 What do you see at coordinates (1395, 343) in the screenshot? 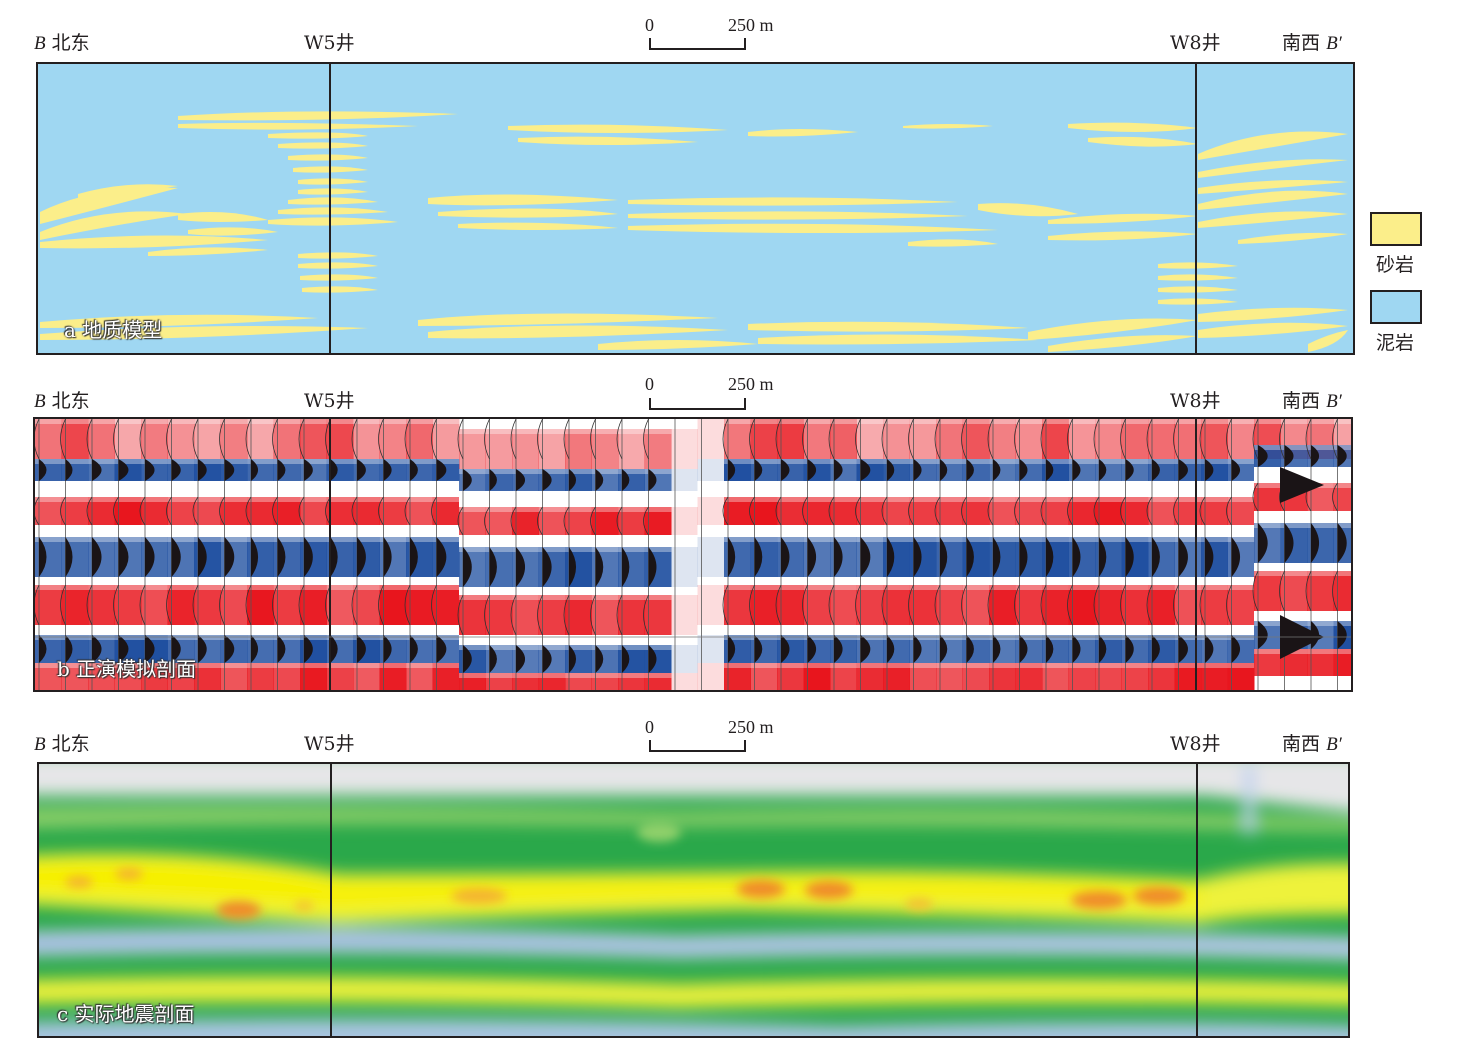
I see `legend-mudstone-label: 泥岩` at bounding box center [1395, 343].